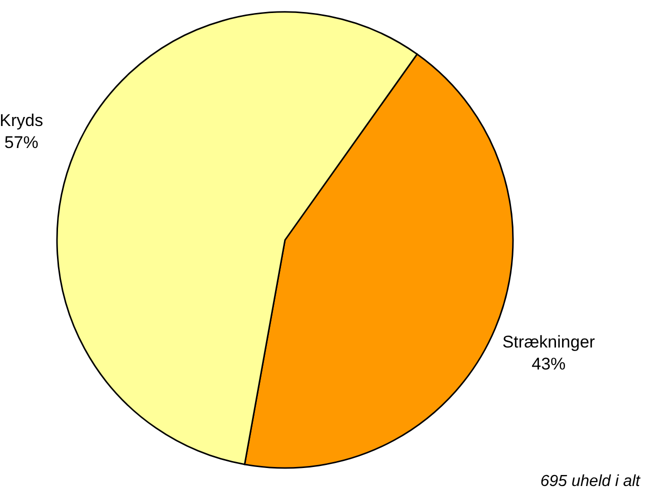 This screenshot has width=650, height=494. I want to click on text: 695 uheld i alt, so click(590, 481).